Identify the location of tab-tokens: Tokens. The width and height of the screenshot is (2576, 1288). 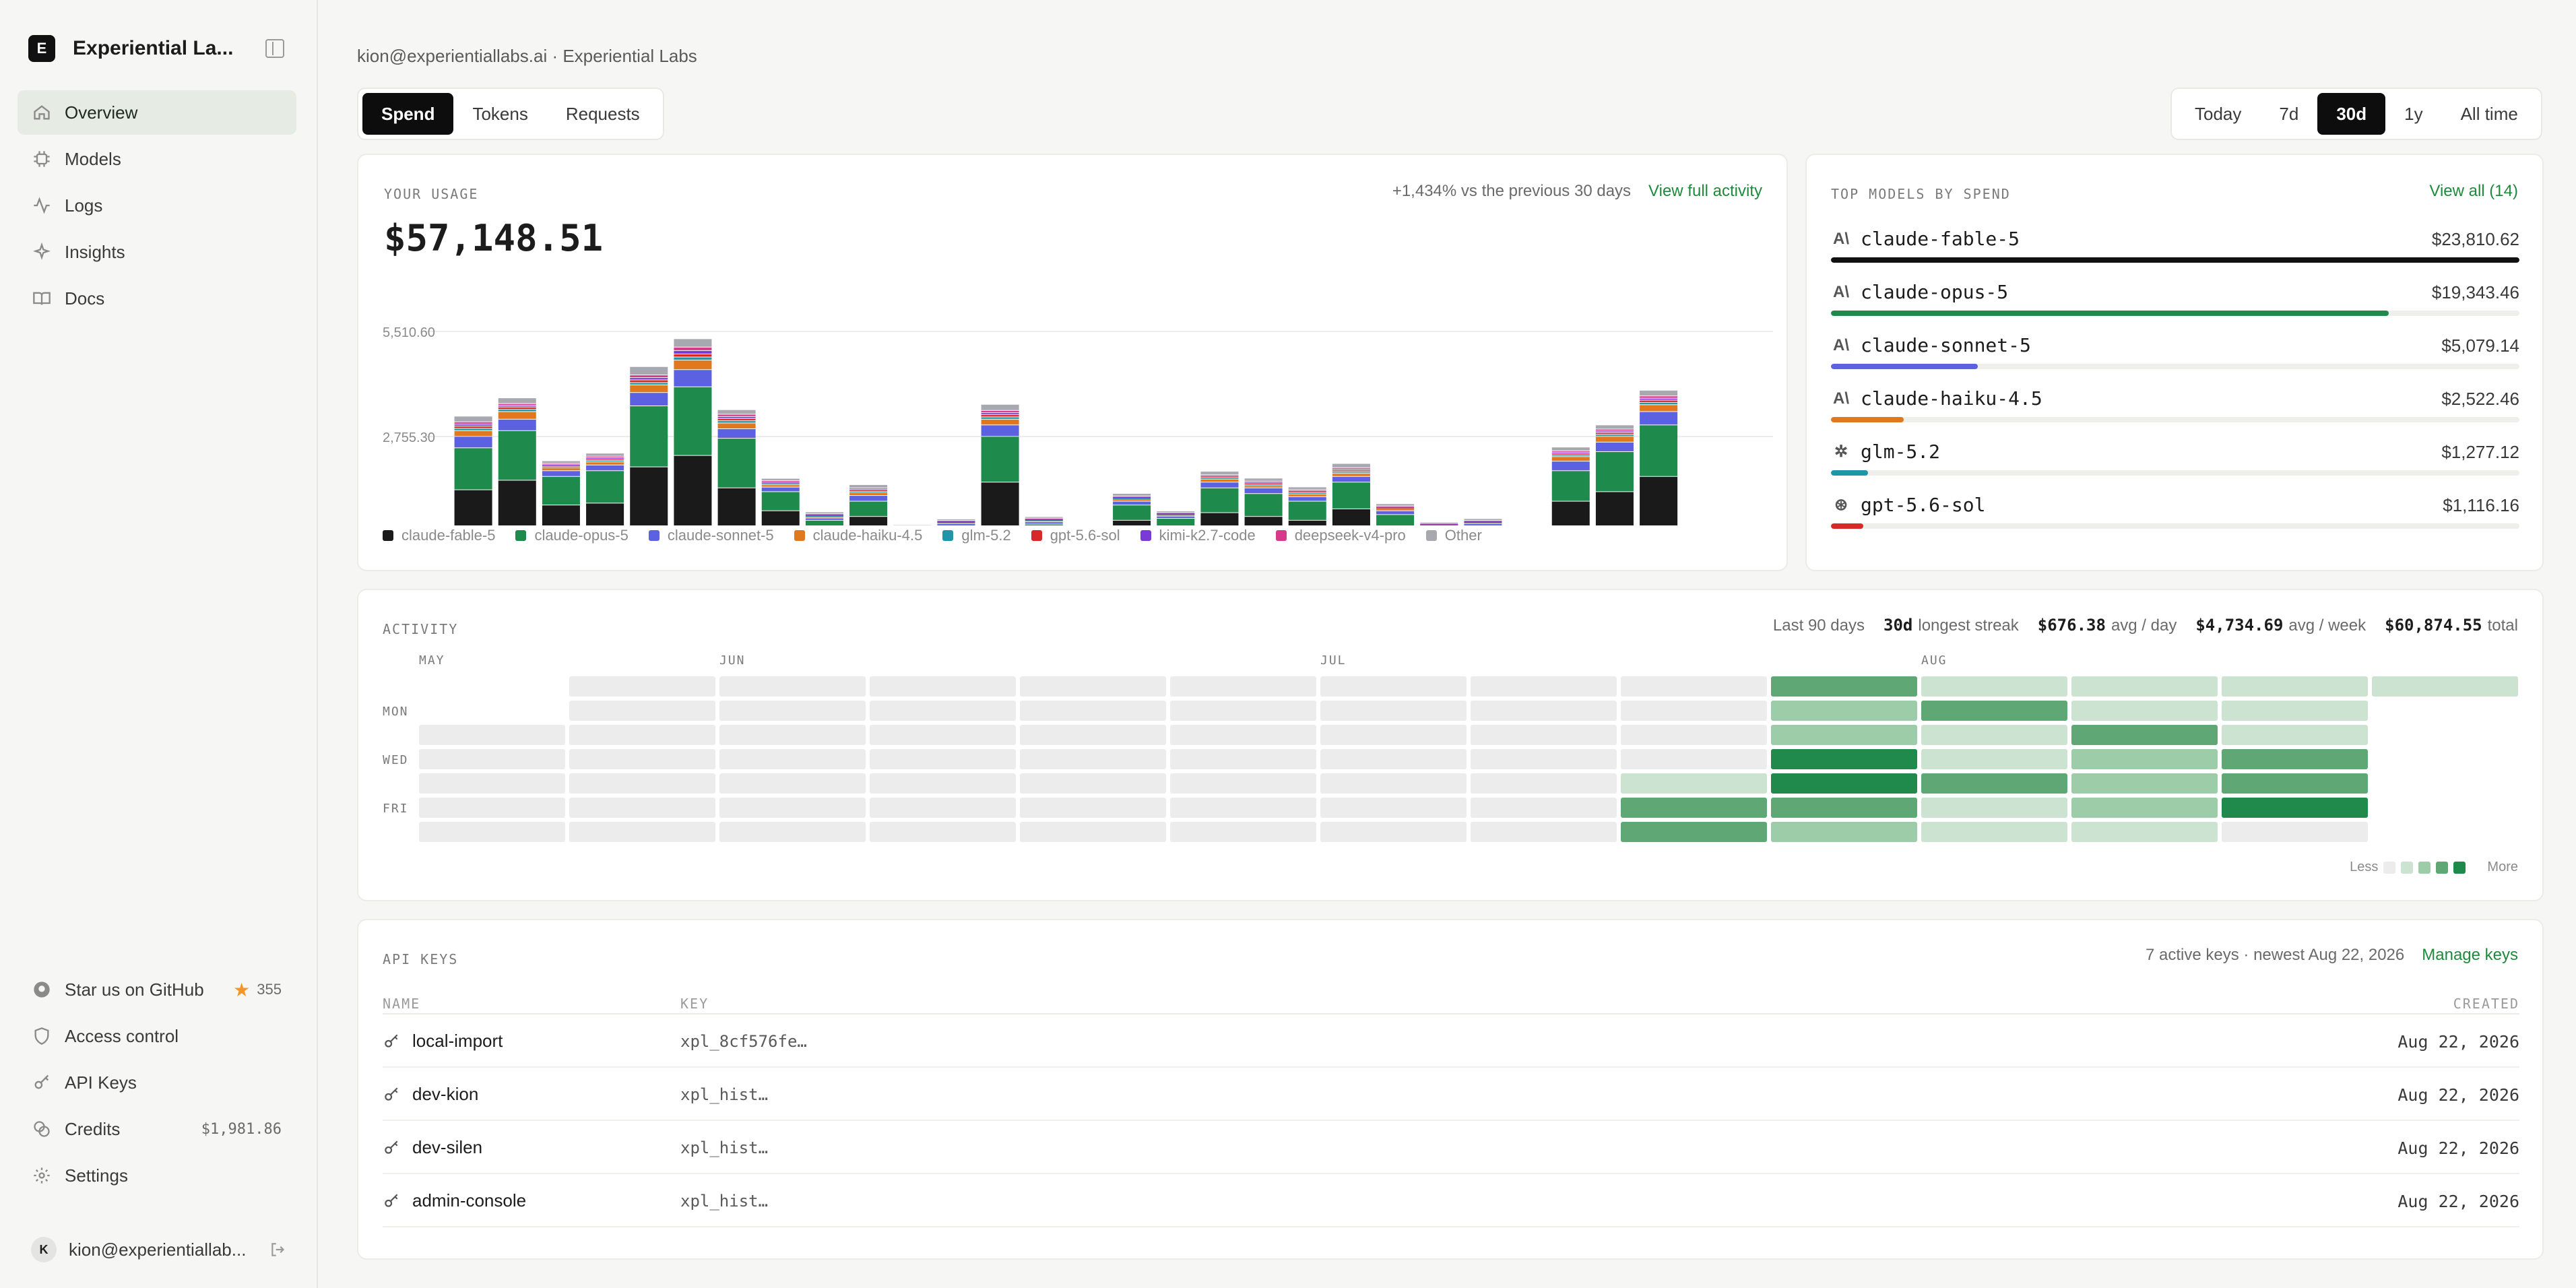
(500, 113).